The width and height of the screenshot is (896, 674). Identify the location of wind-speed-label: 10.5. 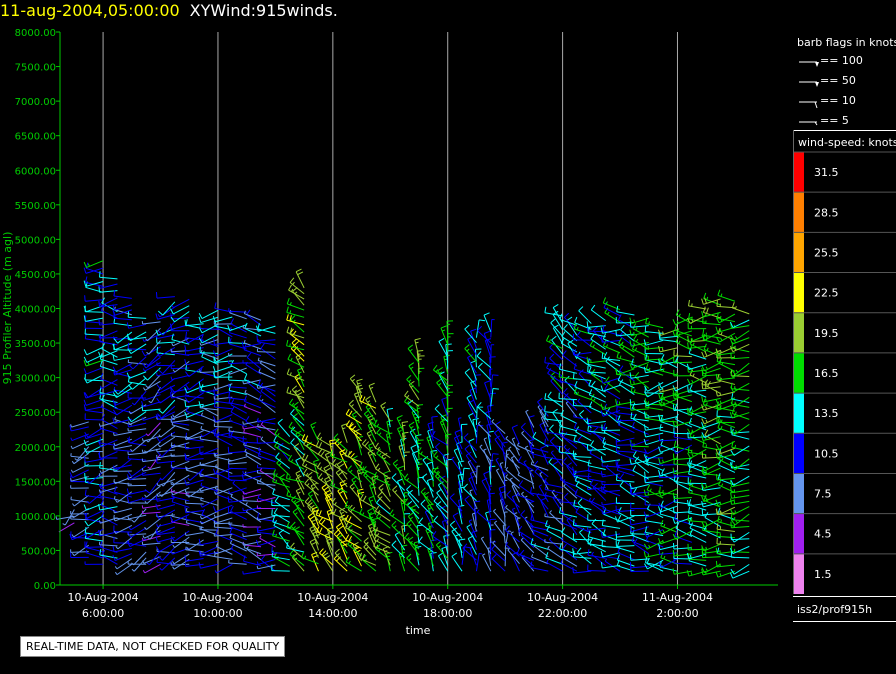
(826, 453).